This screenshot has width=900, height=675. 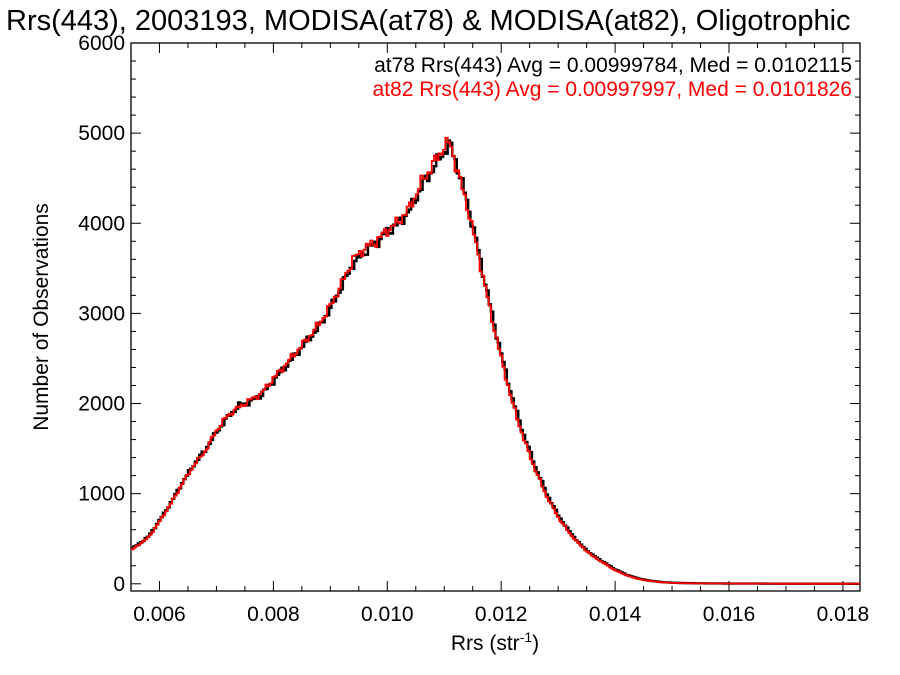 I want to click on x-tick-label: 0.016, so click(x=729, y=614).